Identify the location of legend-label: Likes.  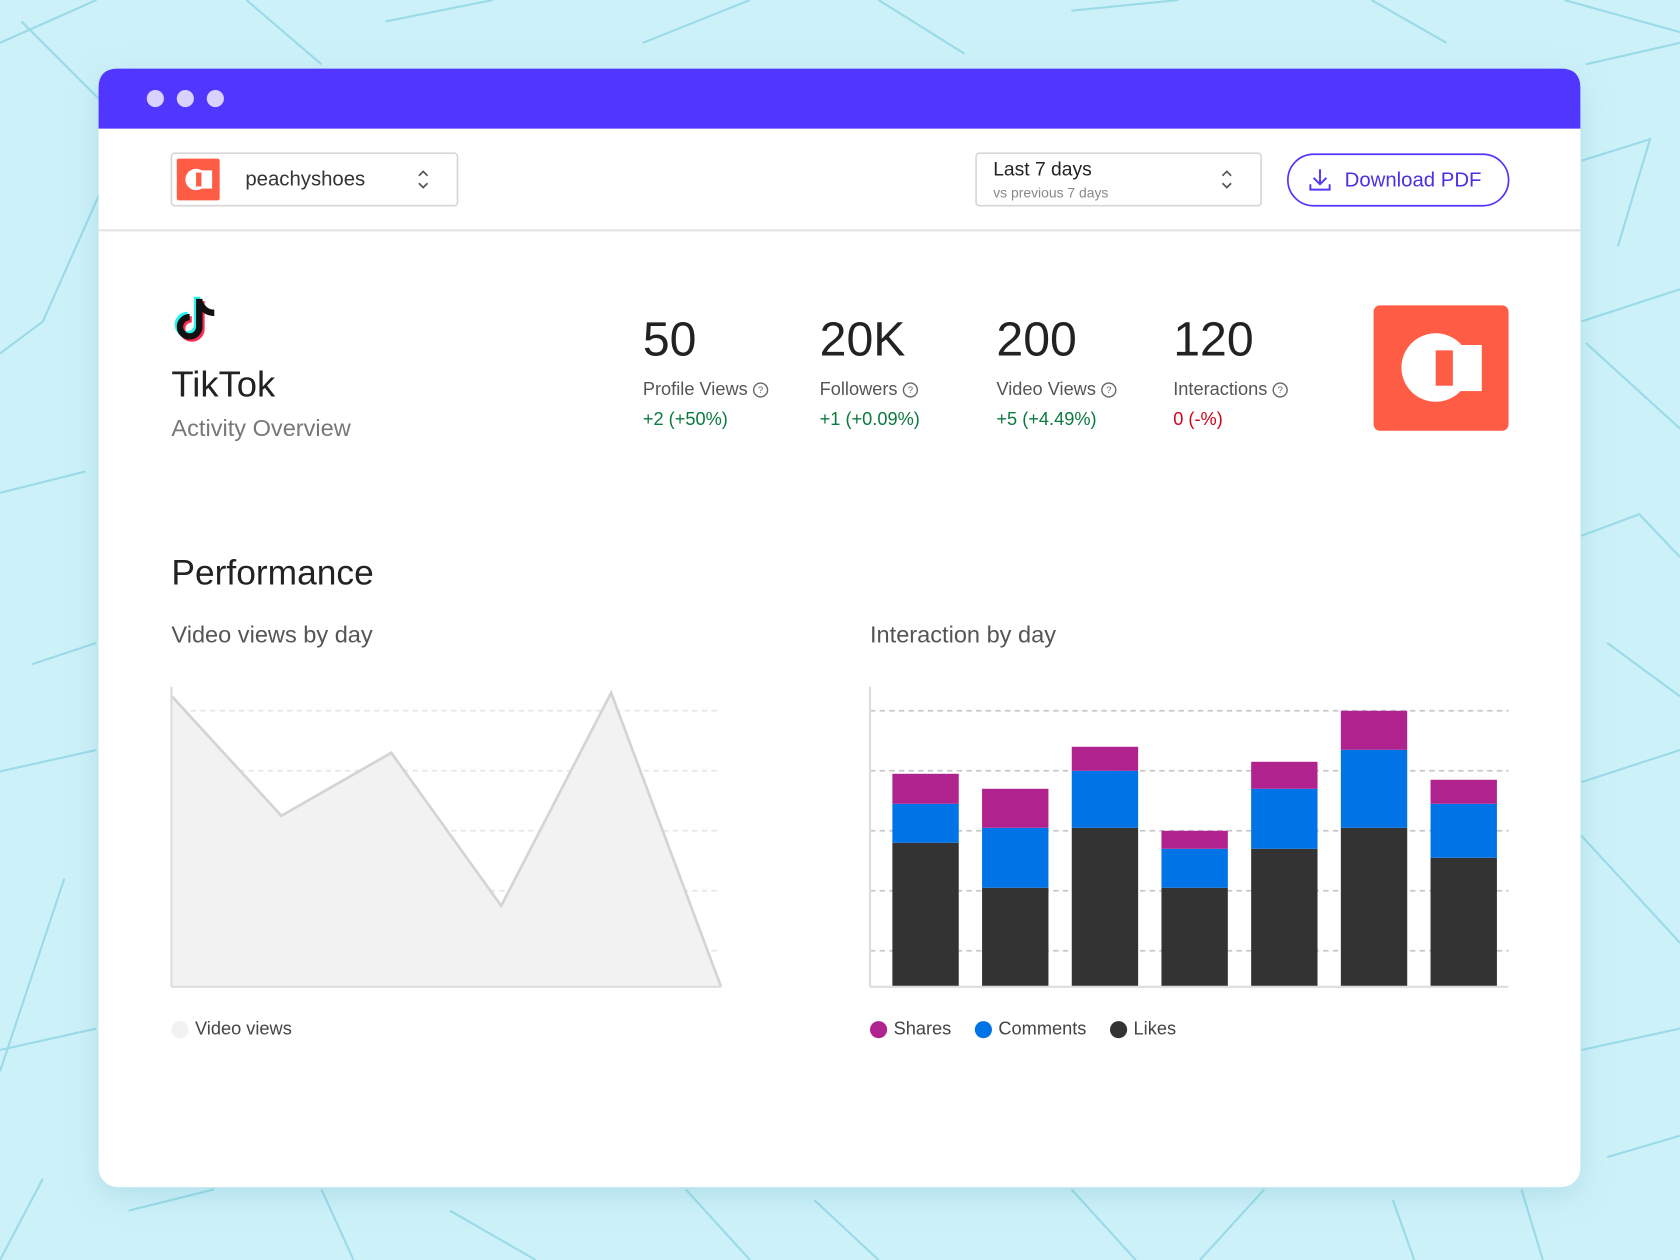
(1155, 1028).